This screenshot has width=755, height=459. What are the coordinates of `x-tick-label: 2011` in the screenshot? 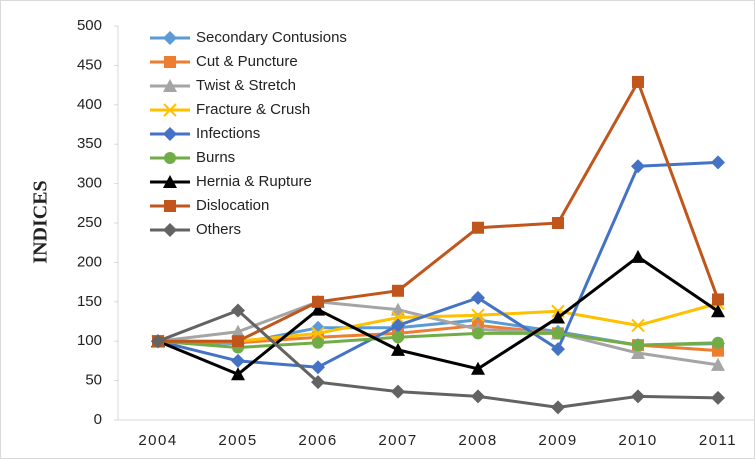 It's located at (718, 440).